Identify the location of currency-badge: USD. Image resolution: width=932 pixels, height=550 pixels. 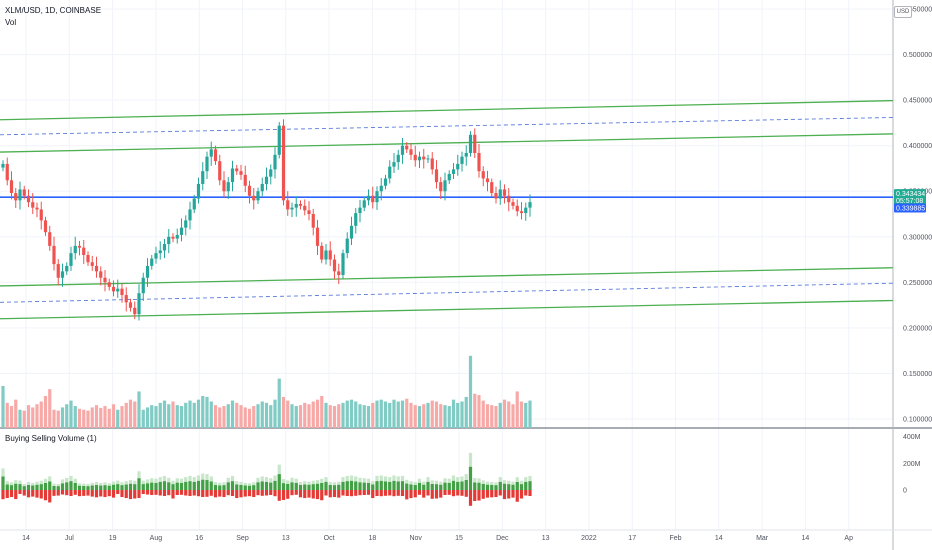
(903, 12).